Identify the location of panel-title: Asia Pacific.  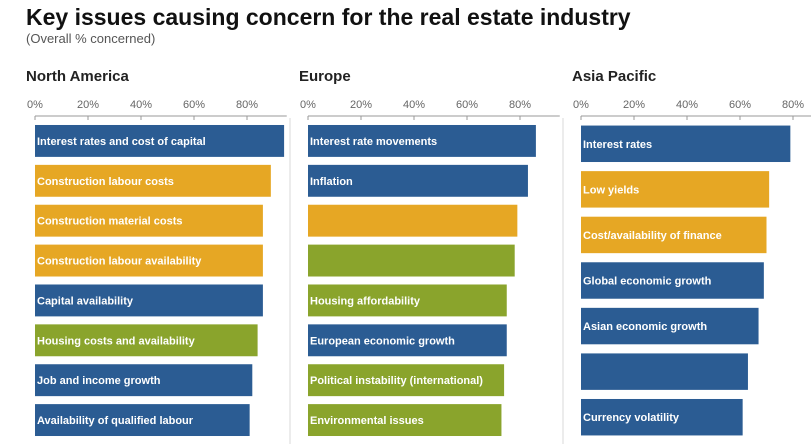
(614, 76).